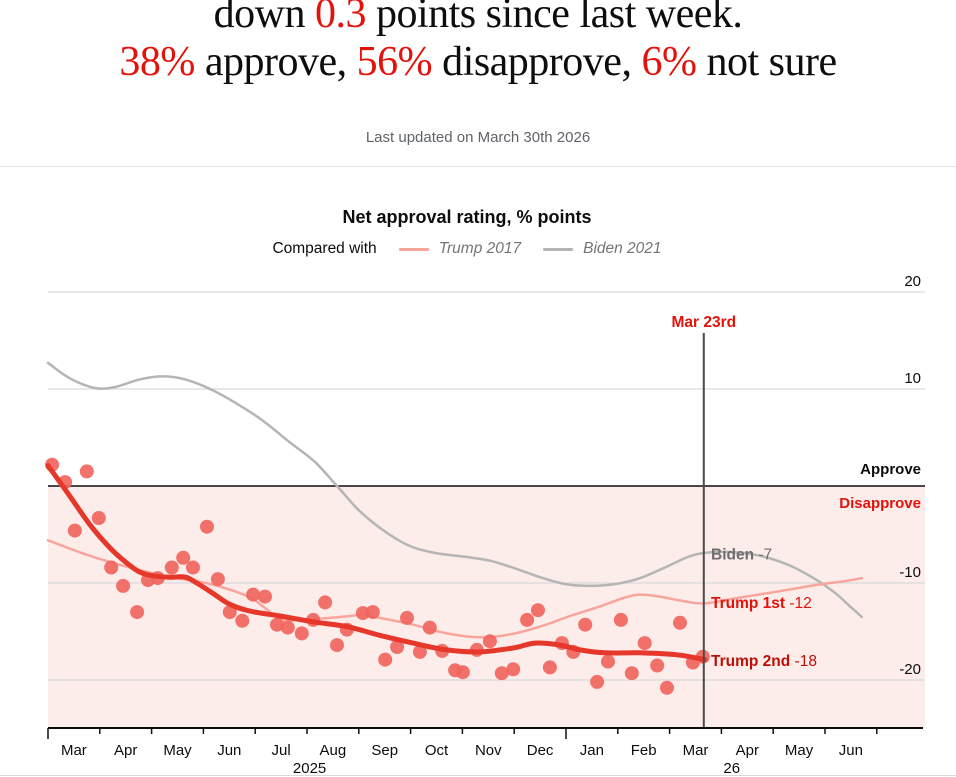 This screenshot has width=956, height=777. What do you see at coordinates (644, 750) in the screenshot?
I see `month-label-feb-11: Feb` at bounding box center [644, 750].